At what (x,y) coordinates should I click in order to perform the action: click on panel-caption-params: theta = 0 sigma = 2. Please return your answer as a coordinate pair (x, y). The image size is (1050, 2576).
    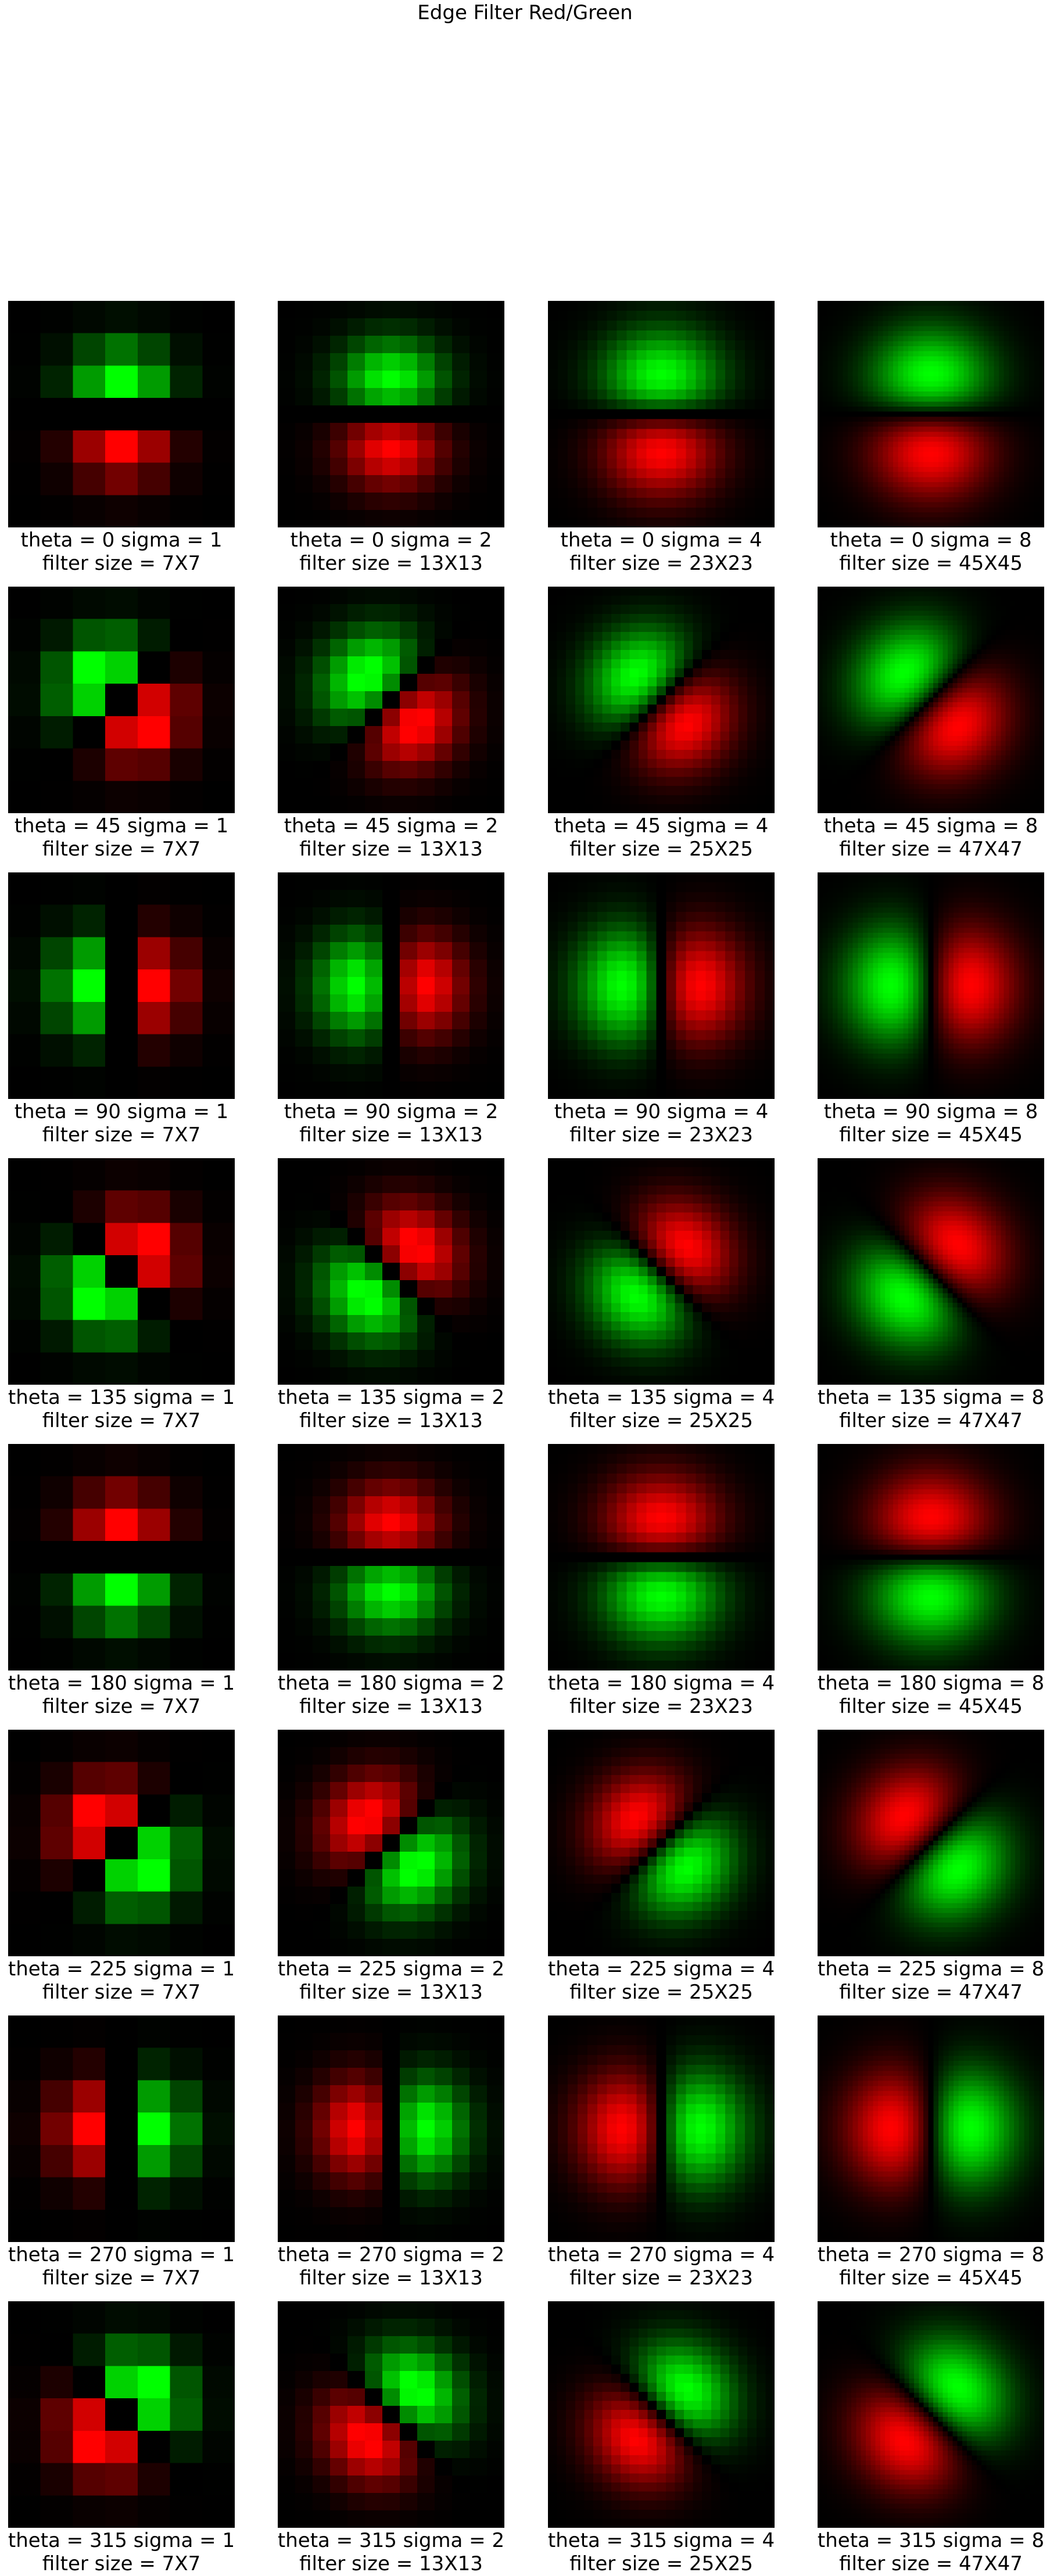
    Looking at the image, I should click on (391, 540).